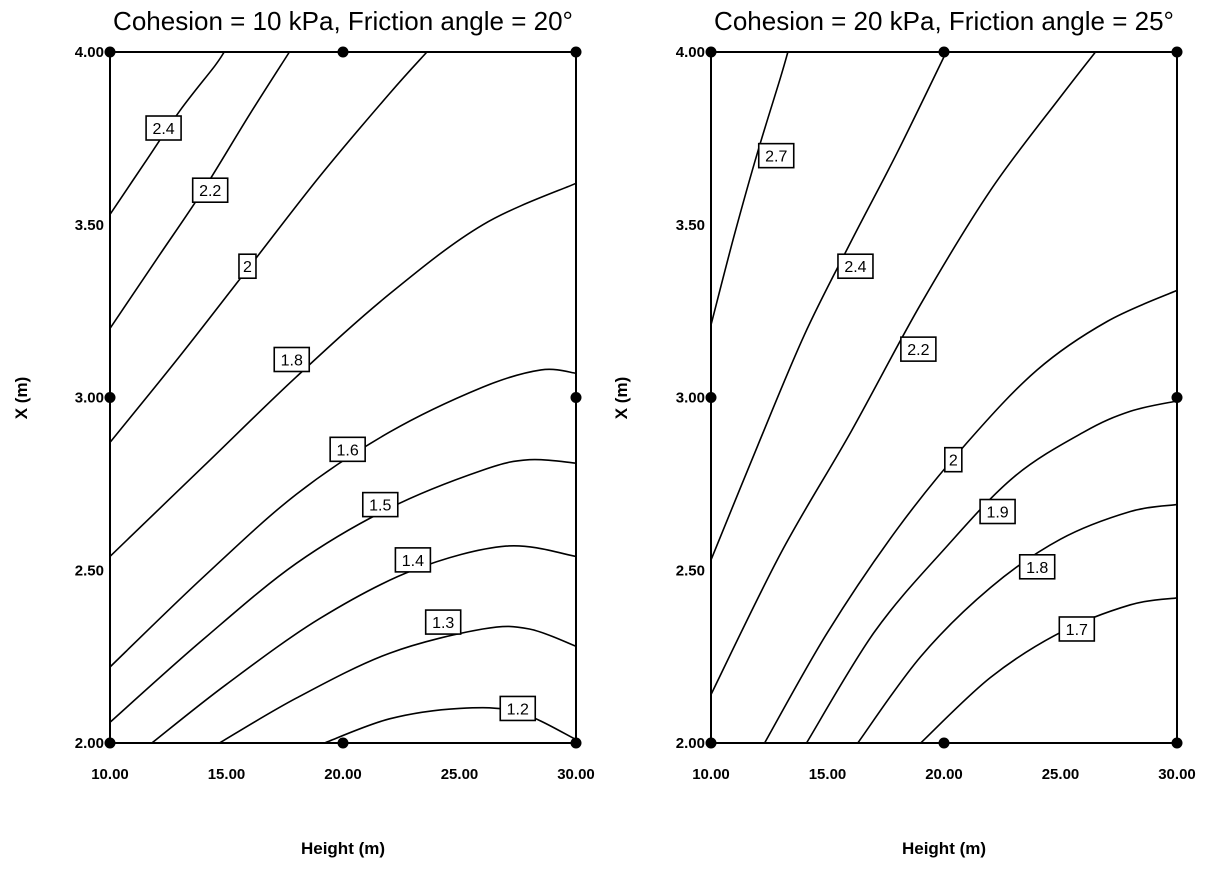 The image size is (1207, 890). I want to click on left-contour-2.4, so click(167, 133).